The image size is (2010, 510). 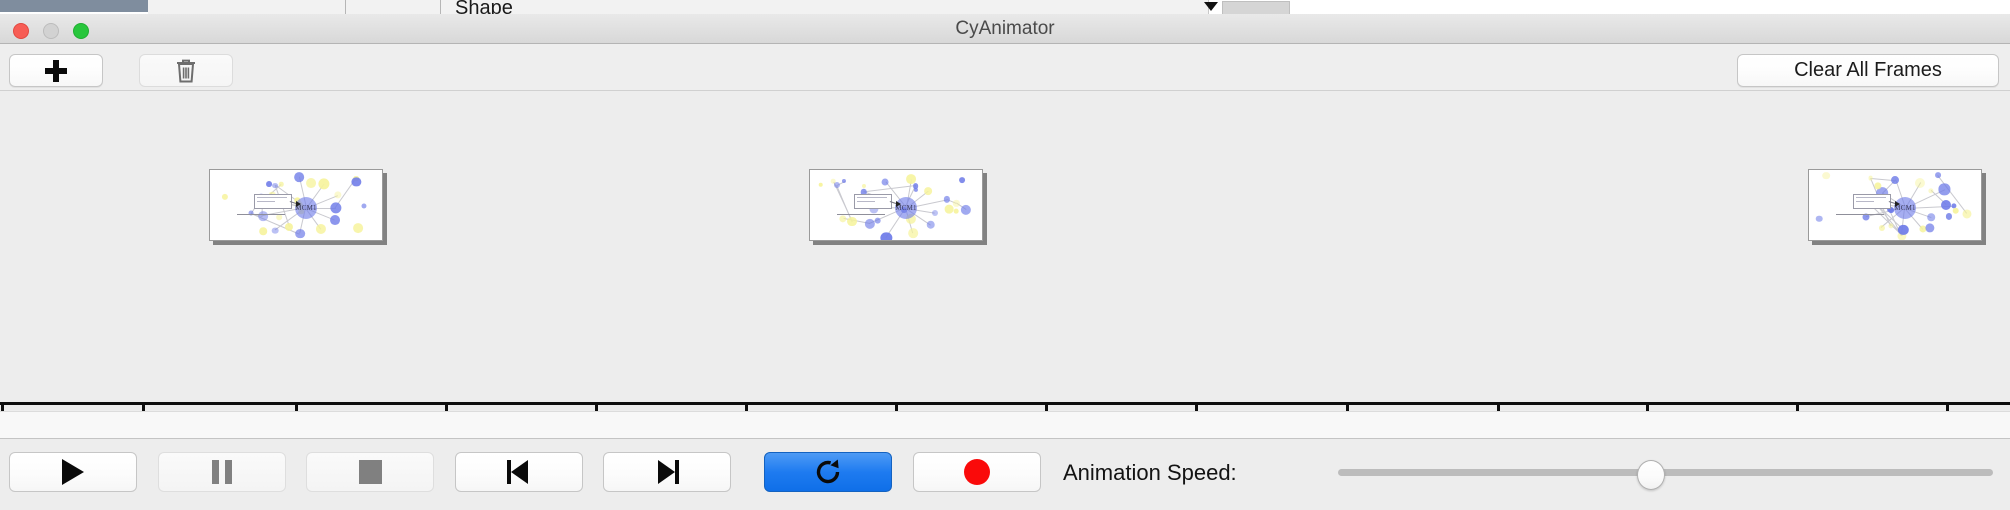 I want to click on timeline-scrollbar-track, so click(x=1005, y=425).